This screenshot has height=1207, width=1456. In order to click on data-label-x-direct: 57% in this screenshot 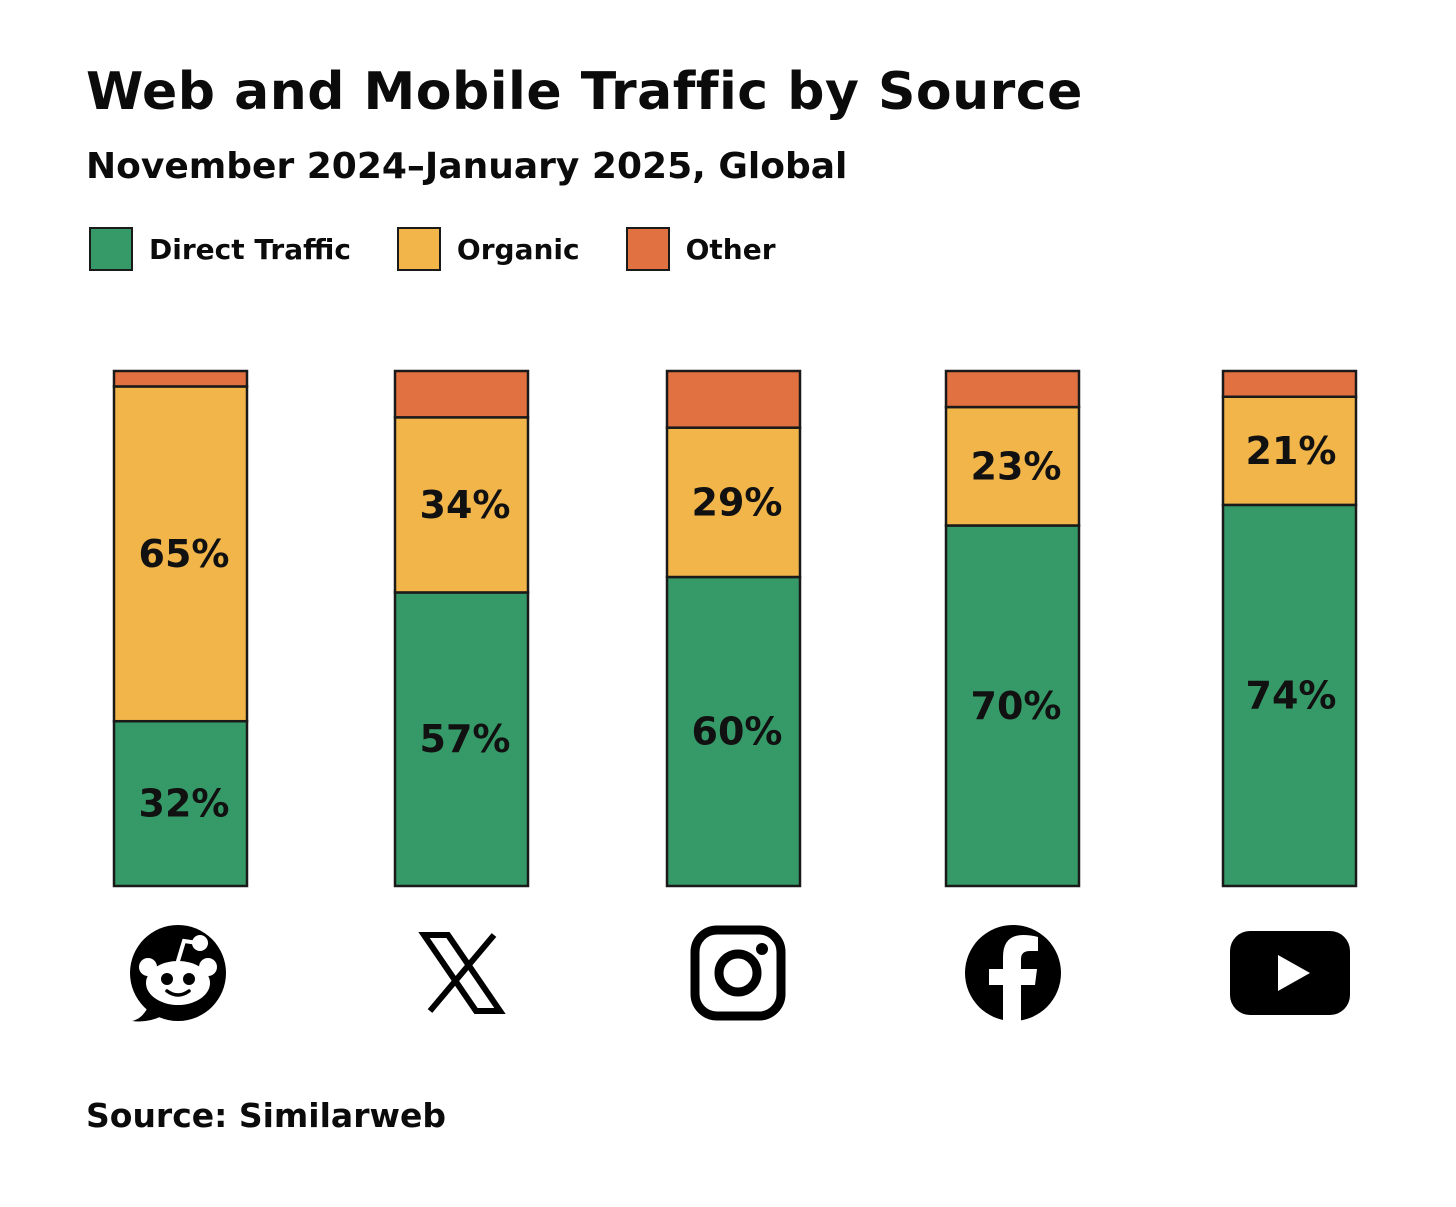, I will do `click(465, 739)`.